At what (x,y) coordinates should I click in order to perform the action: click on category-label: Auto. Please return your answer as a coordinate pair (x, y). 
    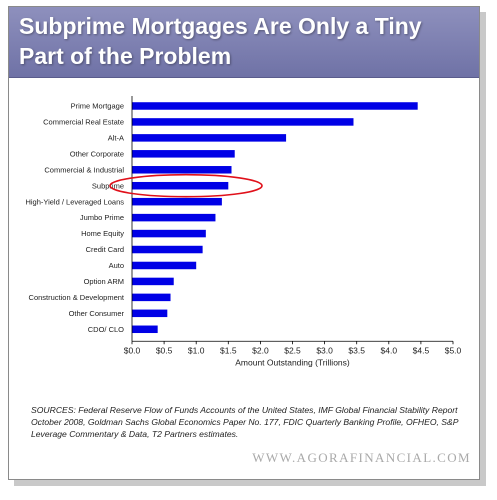
    Looking at the image, I should click on (116, 265).